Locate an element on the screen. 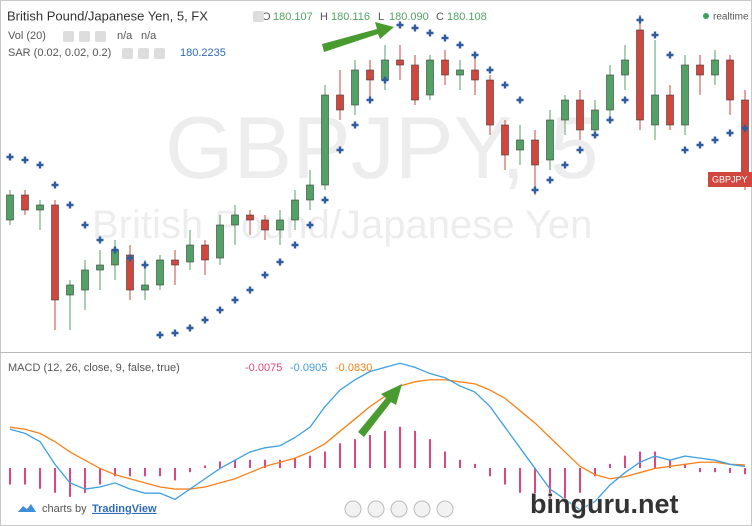 The height and width of the screenshot is (526, 752). ohlc-key: H is located at coordinates (324, 17).